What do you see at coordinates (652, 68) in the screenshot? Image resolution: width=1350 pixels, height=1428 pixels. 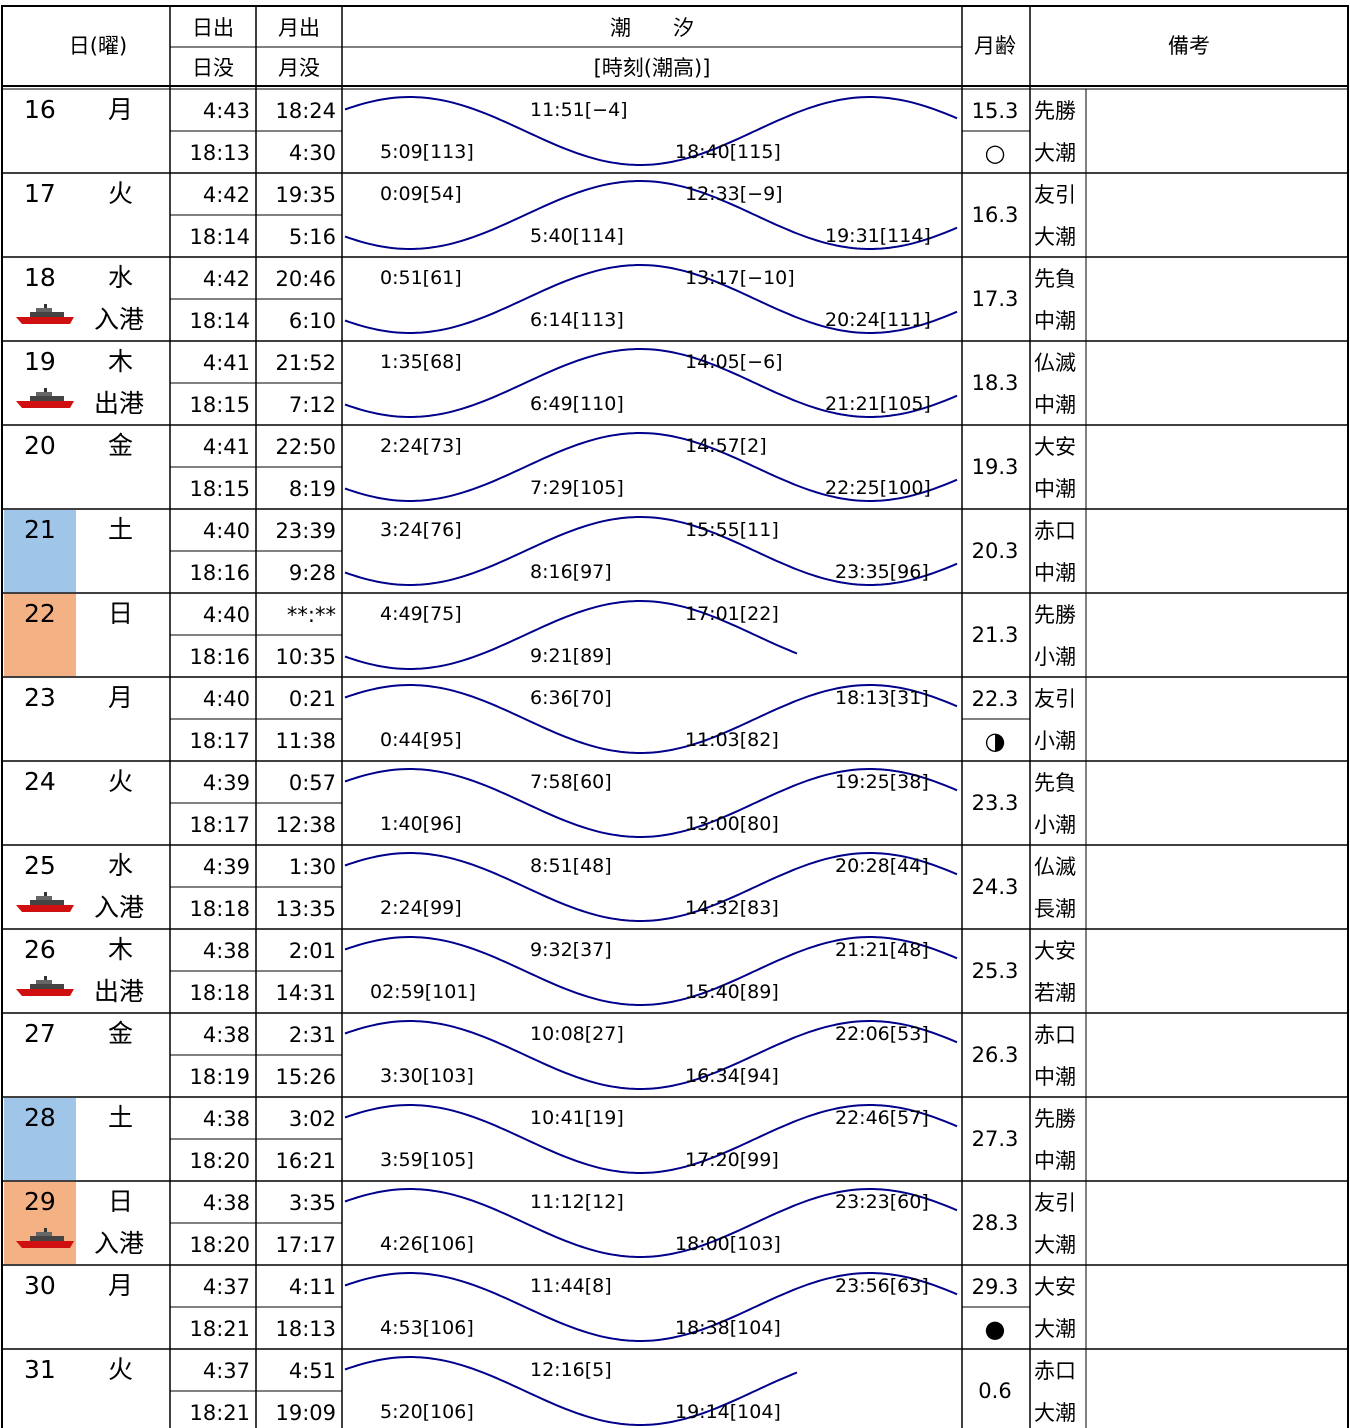 I see `header-tide-sub: [時刻(潮高)]` at bounding box center [652, 68].